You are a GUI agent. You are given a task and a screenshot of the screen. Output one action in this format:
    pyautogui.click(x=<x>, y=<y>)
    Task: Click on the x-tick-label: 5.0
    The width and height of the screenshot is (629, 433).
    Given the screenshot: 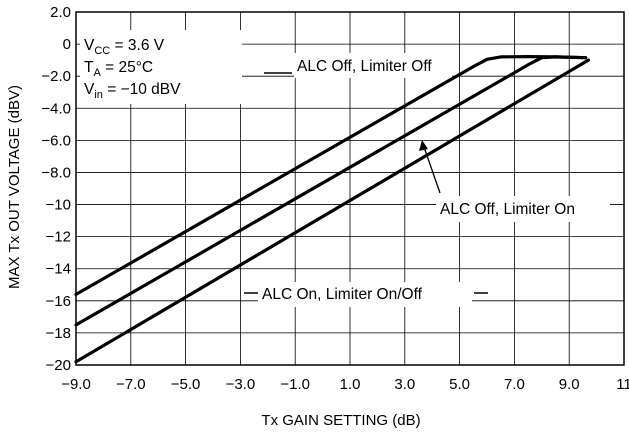 What is the action you would take?
    pyautogui.click(x=459, y=384)
    